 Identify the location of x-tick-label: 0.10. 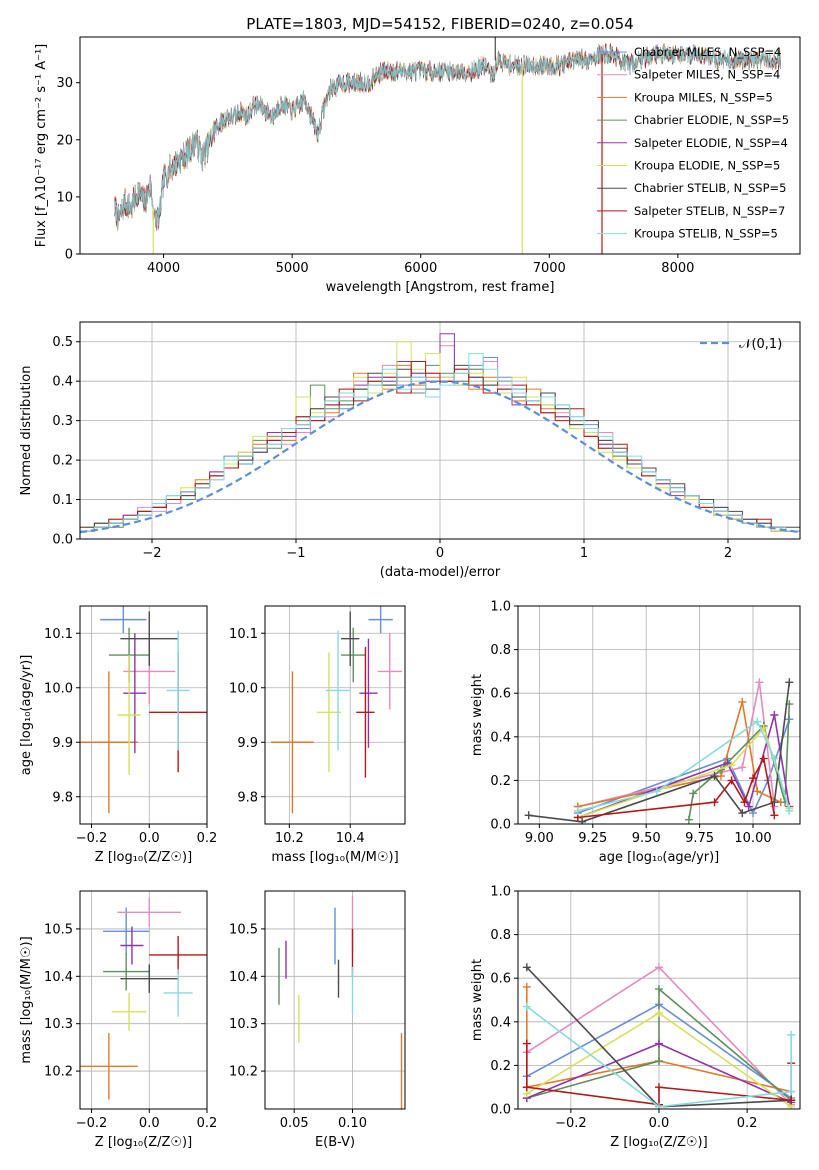
(352, 1123).